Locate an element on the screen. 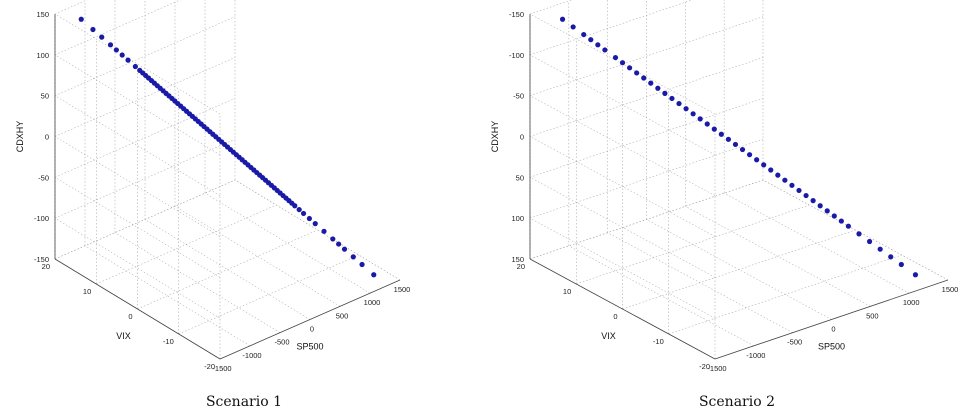 This screenshot has height=415, width=979. z-tick-label: 50 is located at coordinates (45, 96).